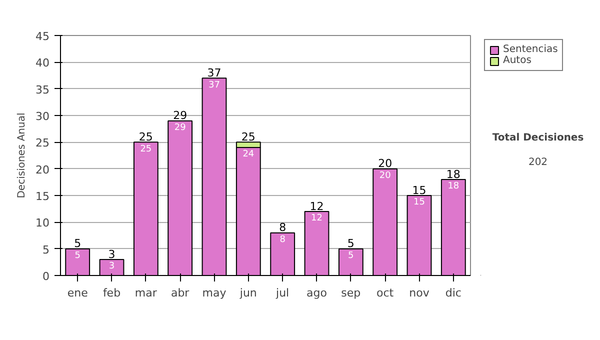  I want to click on y-tick-label: 20, so click(43, 169).